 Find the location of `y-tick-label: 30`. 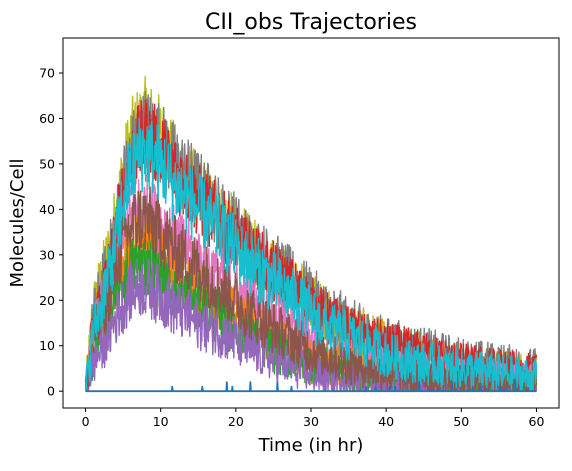

y-tick-label: 30 is located at coordinates (47, 254).